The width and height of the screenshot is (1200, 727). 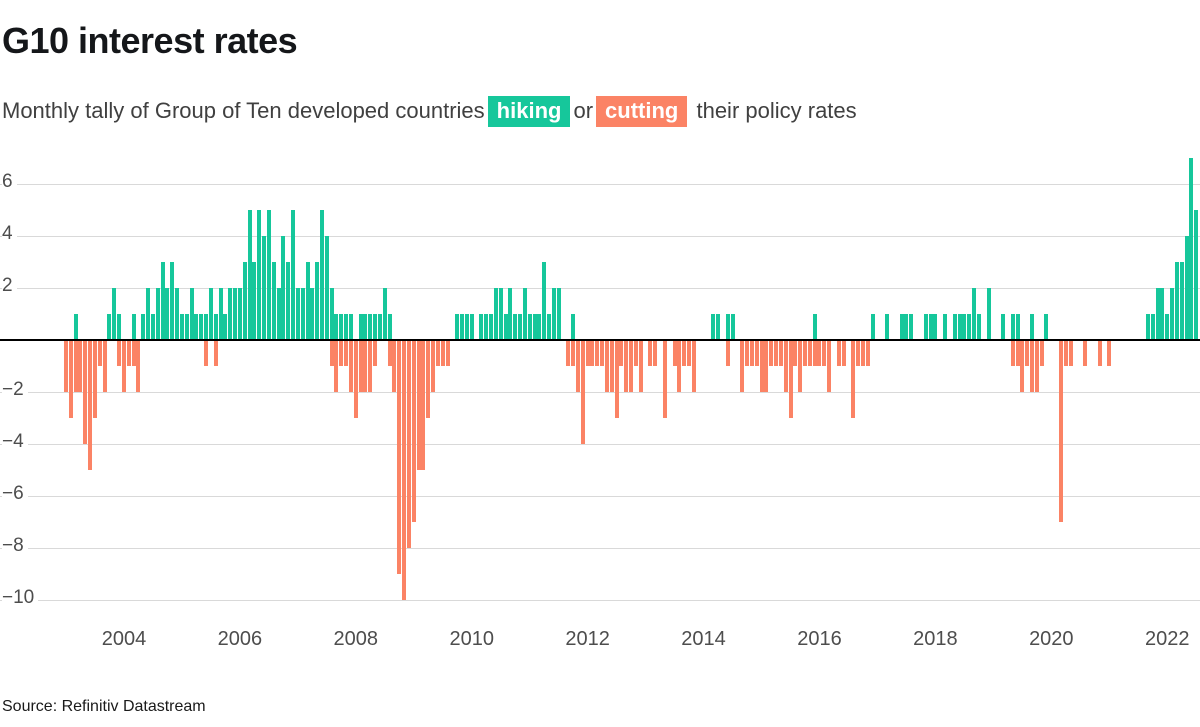 What do you see at coordinates (819, 639) in the screenshot?
I see `x-axis-label: 2016` at bounding box center [819, 639].